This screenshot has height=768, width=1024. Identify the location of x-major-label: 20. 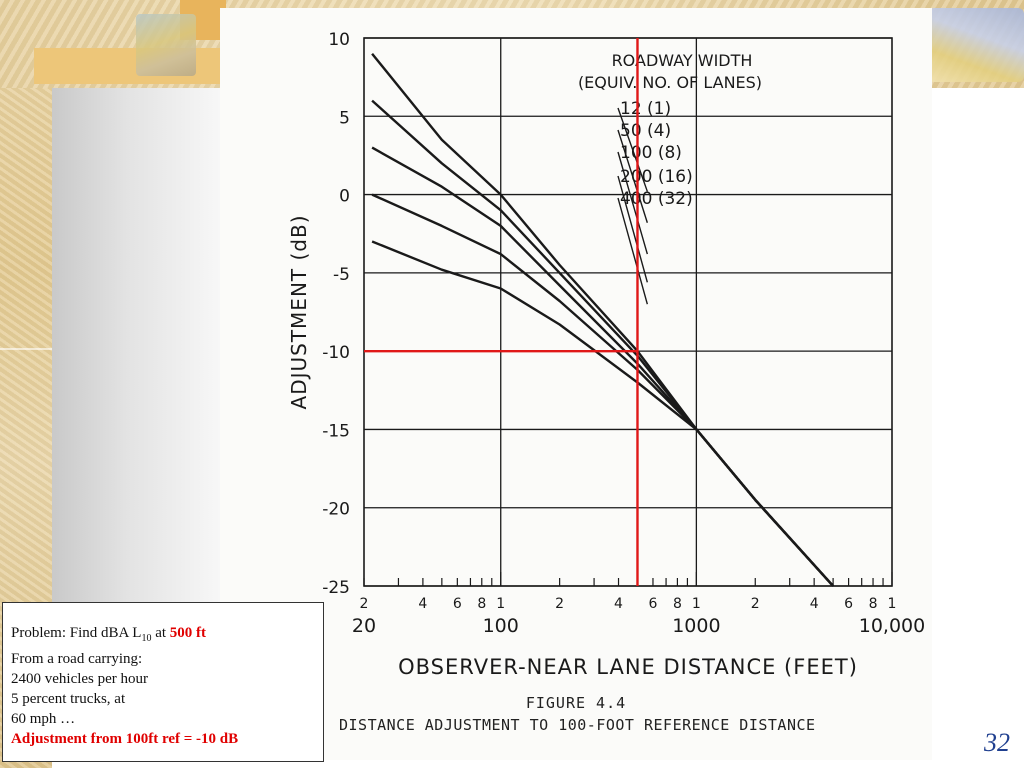
(364, 626).